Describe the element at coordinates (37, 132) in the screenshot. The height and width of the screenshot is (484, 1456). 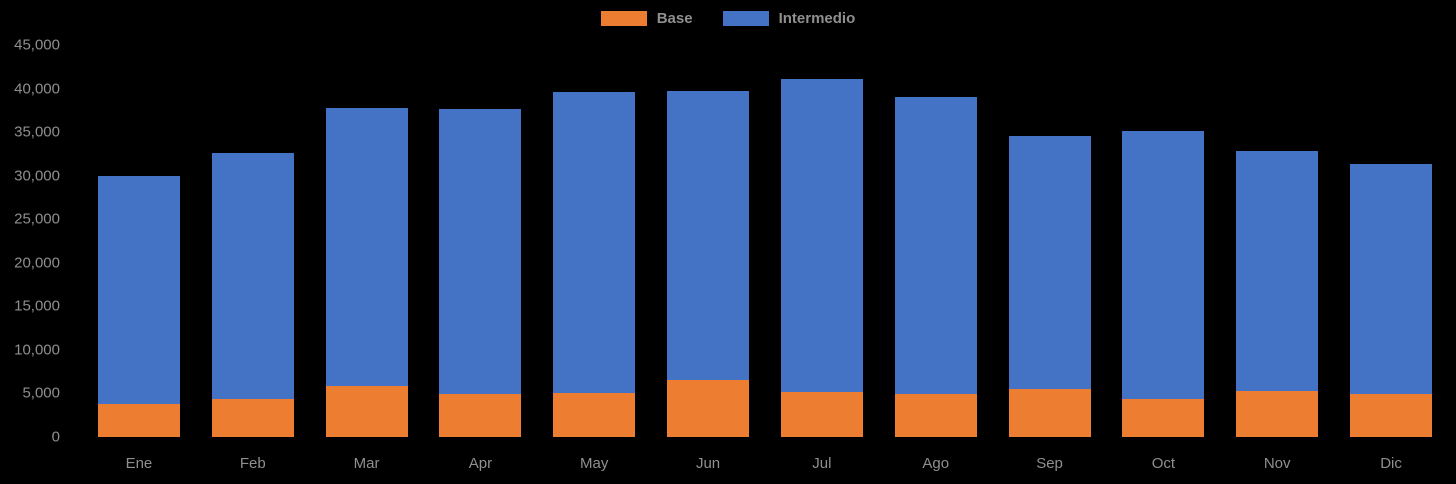
I see `y-tick-label: 35,000` at that location.